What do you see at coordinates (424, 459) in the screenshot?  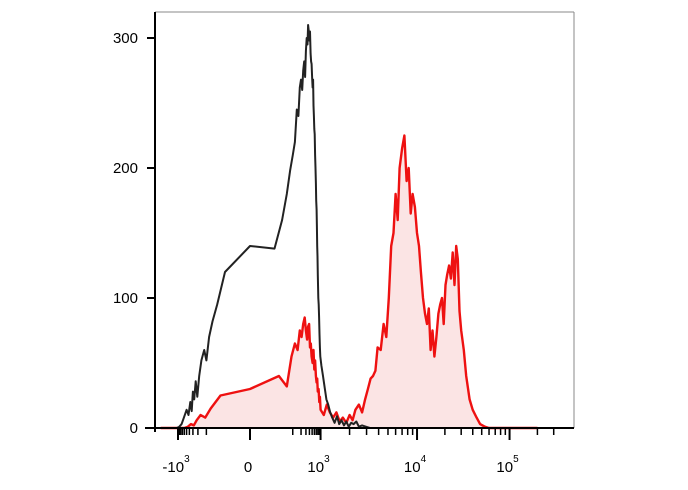 I see `x-tick-label-exponent: 4` at bounding box center [424, 459].